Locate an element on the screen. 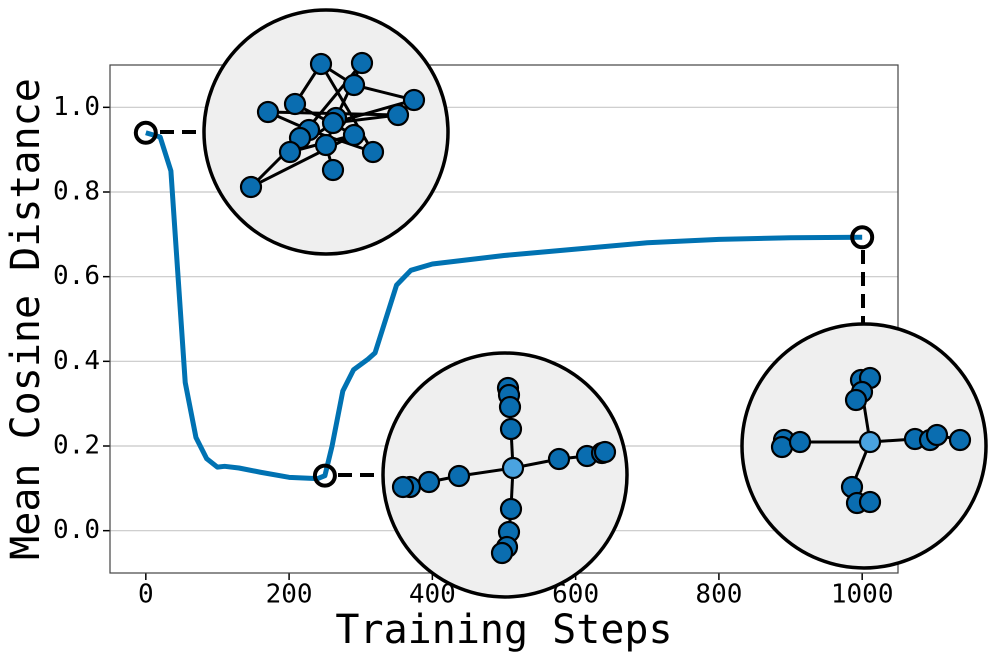  x-tick-label: 200 is located at coordinates (289, 595).